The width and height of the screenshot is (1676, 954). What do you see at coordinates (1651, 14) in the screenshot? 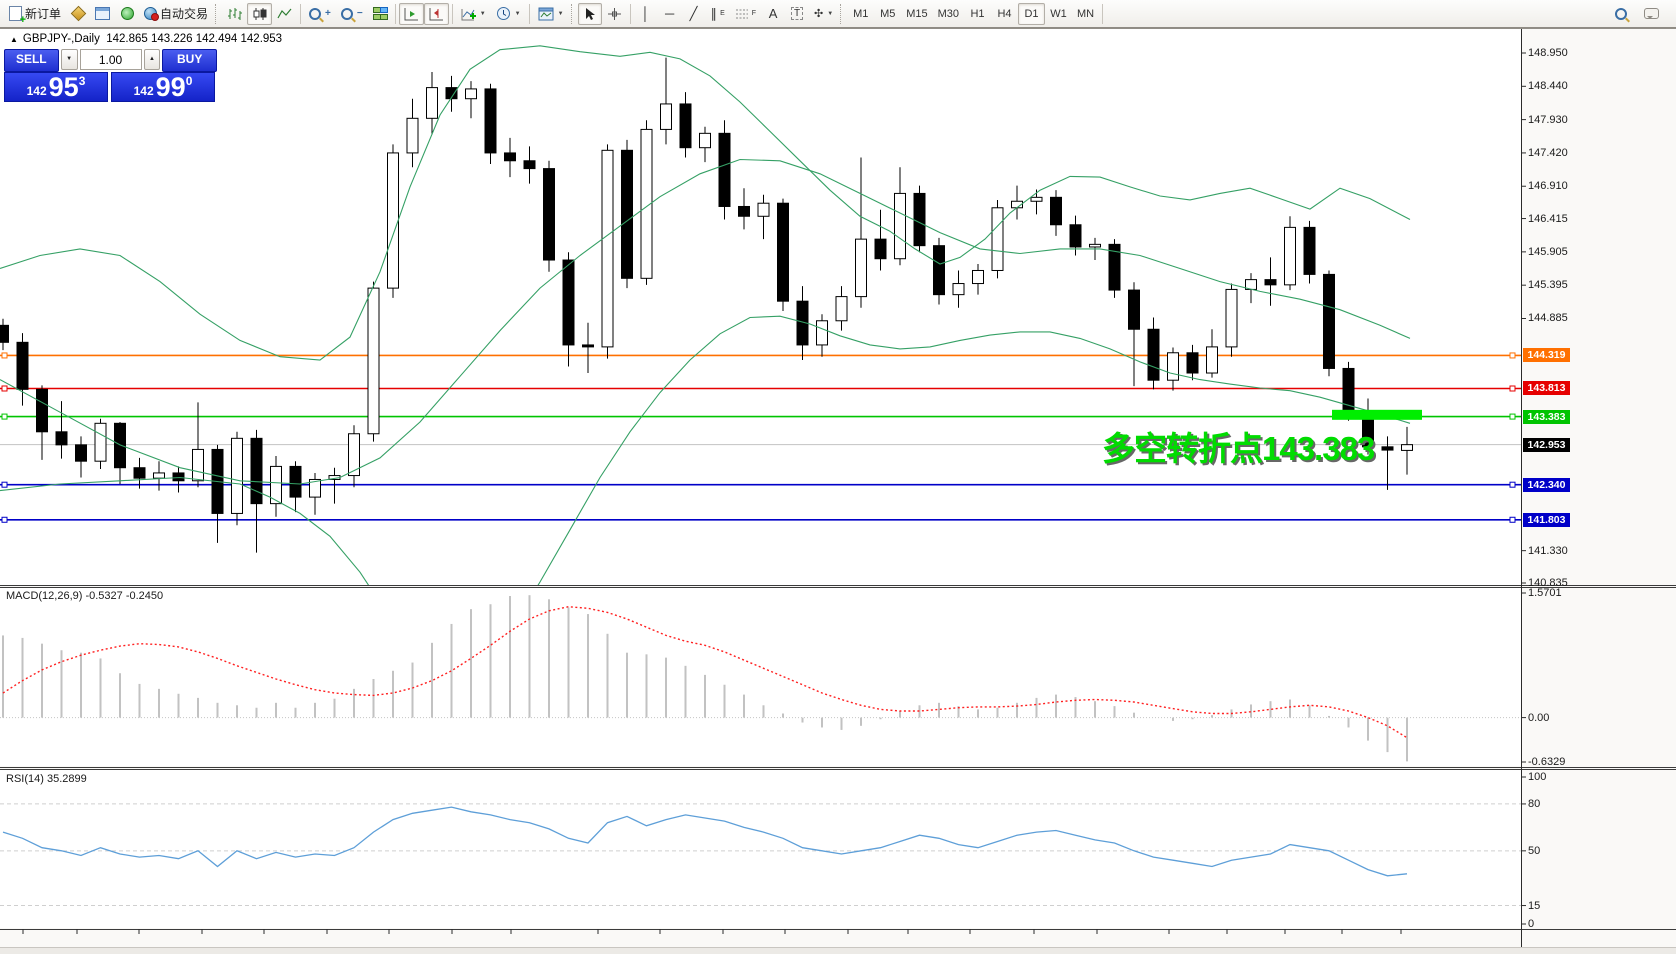
I see `chat-button` at bounding box center [1651, 14].